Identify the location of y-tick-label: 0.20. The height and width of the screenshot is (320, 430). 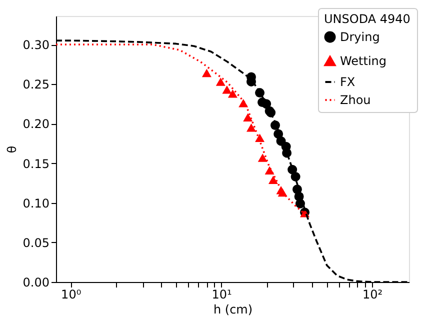
(36, 124).